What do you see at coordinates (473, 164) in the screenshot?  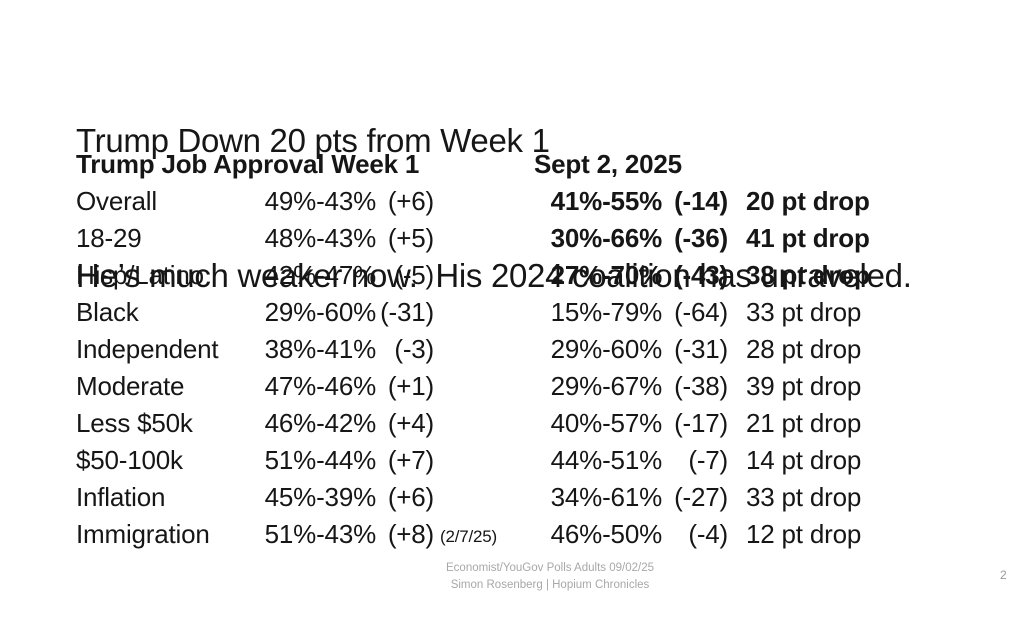 I see `table-header-row: Trump Job Approval Week 1 Sept 2, 2025` at bounding box center [473, 164].